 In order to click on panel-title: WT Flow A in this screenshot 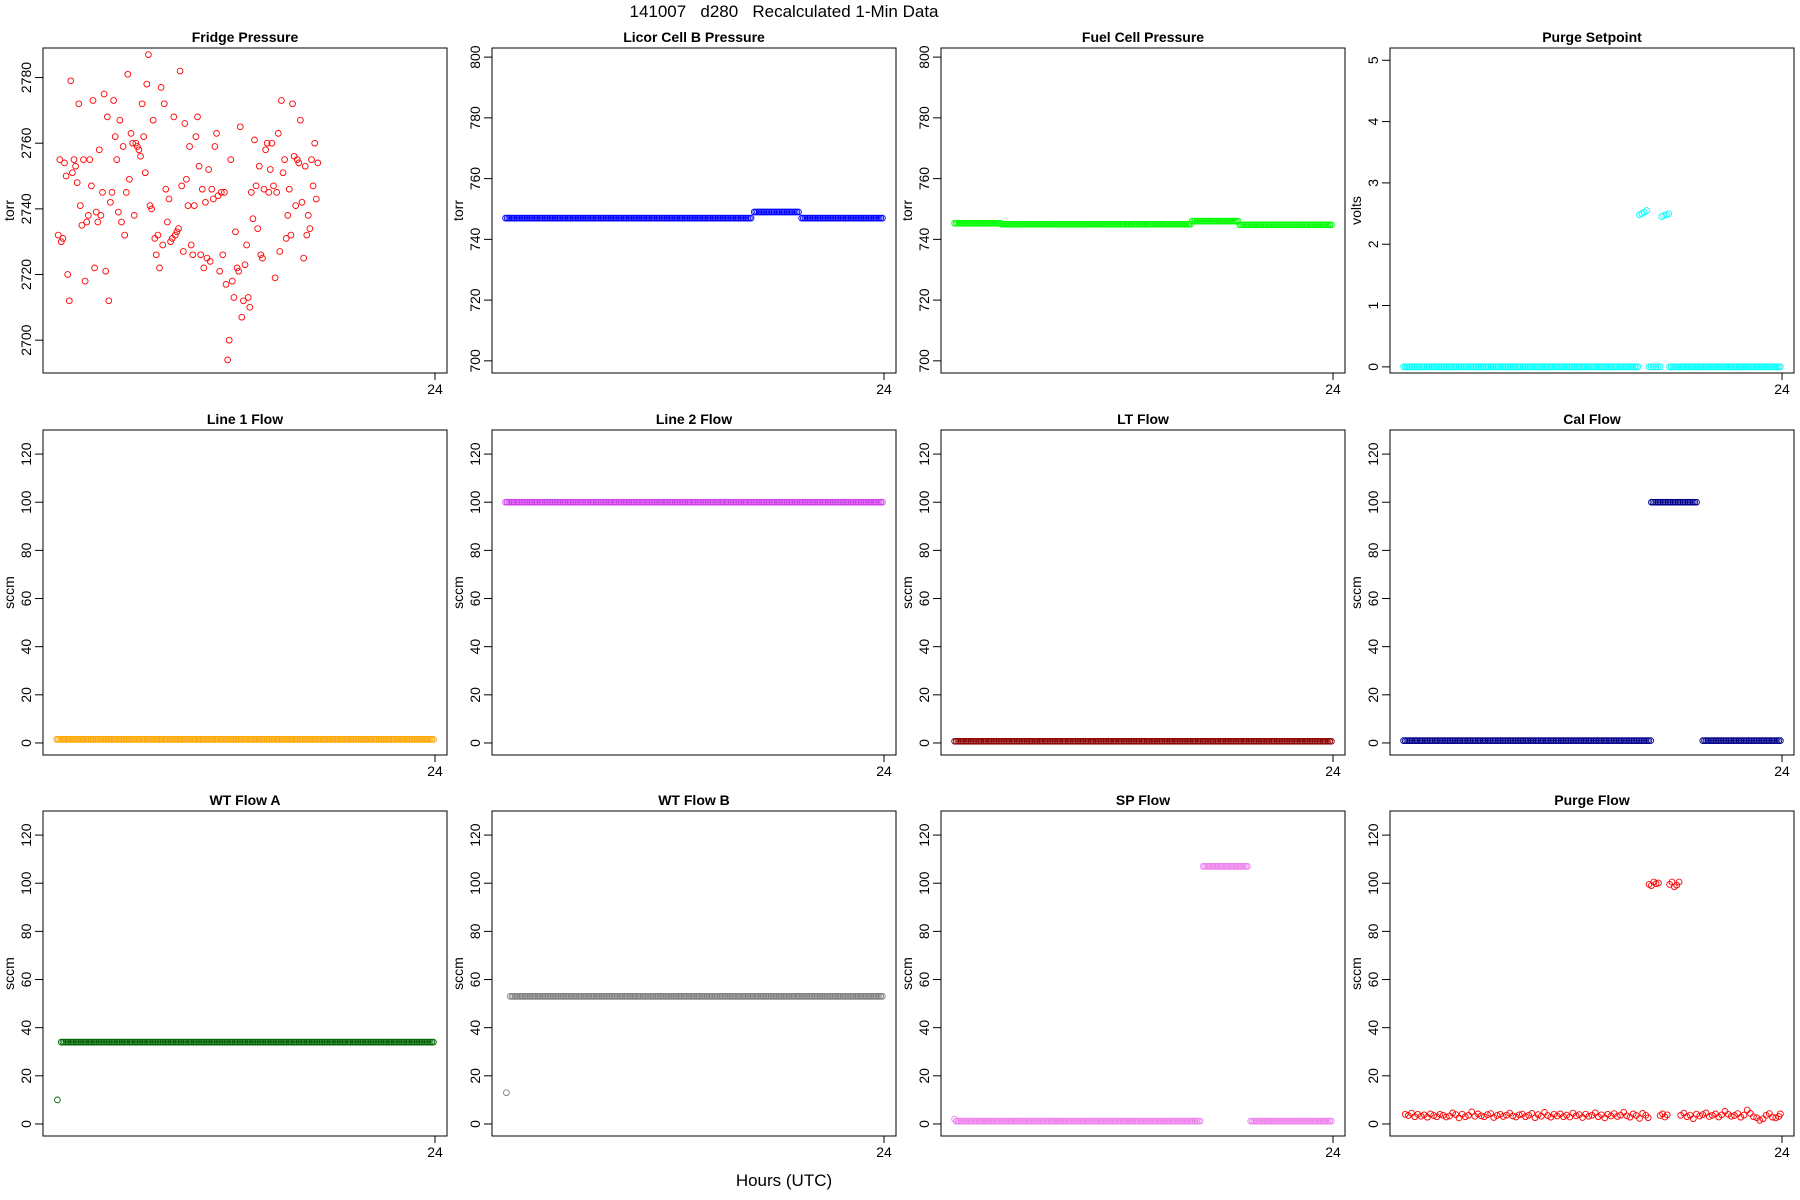, I will do `click(244, 800)`.